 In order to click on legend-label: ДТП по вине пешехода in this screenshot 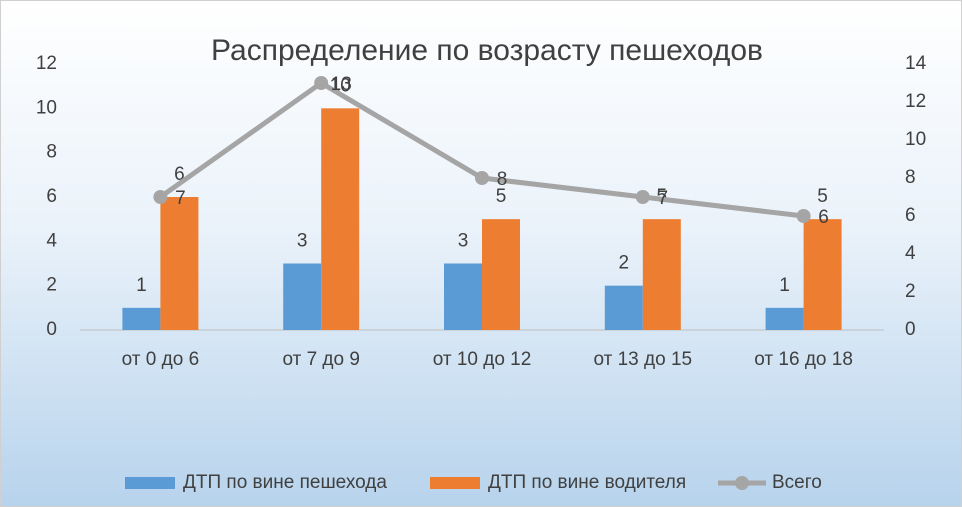, I will do `click(285, 482)`.